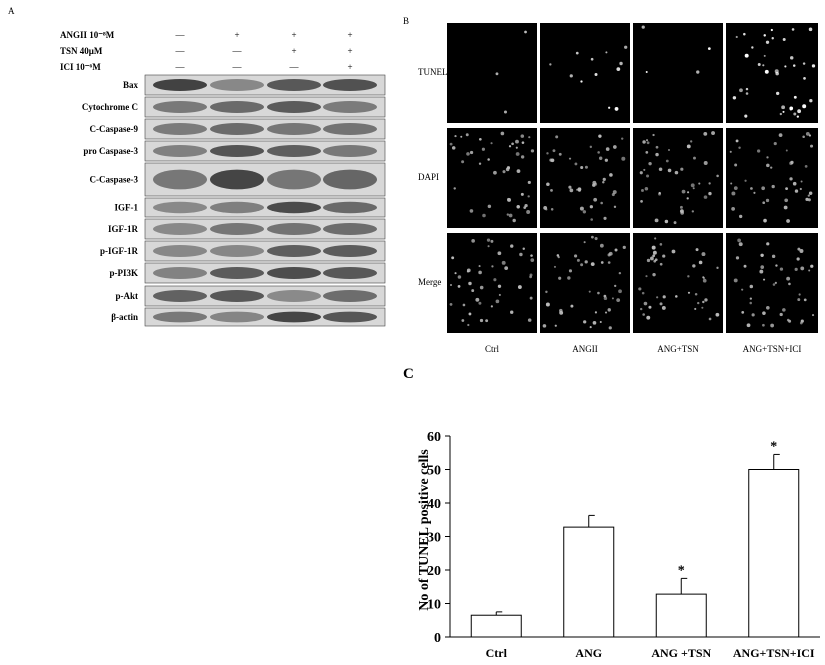 The width and height of the screenshot is (825, 665). What do you see at coordinates (110, 107) in the screenshot?
I see `protein-label: Cytochrome C` at bounding box center [110, 107].